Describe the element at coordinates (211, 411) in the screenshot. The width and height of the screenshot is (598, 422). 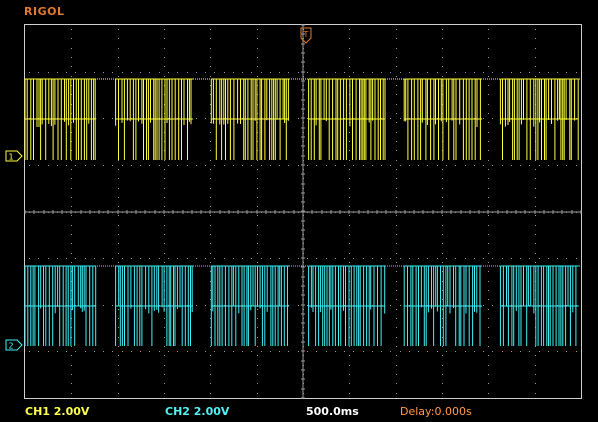
I see `ch2-scale: 2.00V` at that location.